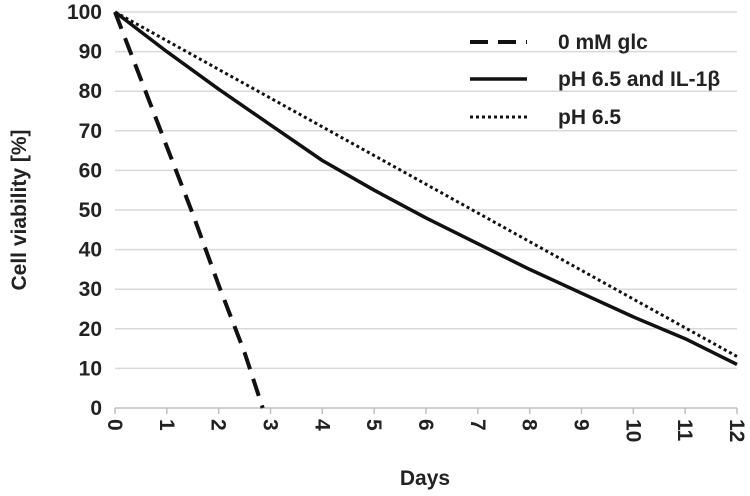 The width and height of the screenshot is (750, 496). What do you see at coordinates (114, 425) in the screenshot?
I see `x-tick-label: 0` at bounding box center [114, 425].